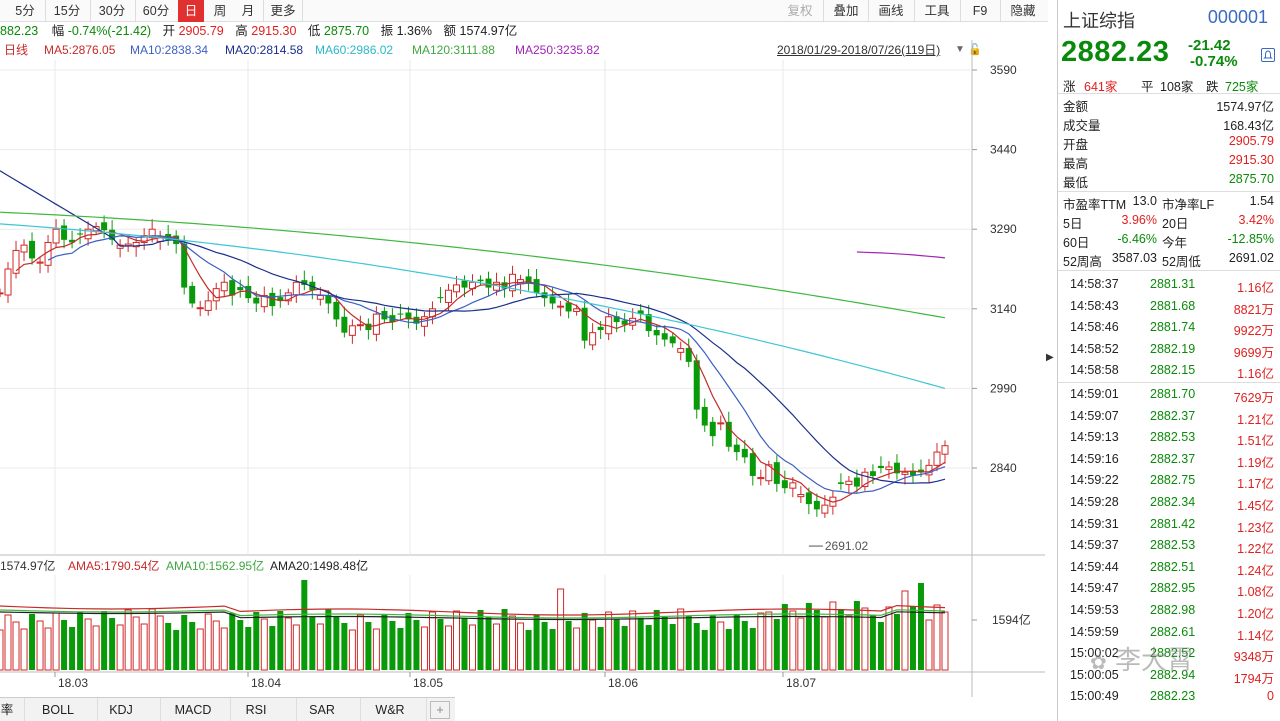 The height and width of the screenshot is (721, 1280). What do you see at coordinates (1076, 145) in the screenshot?
I see `quote-row-label: 开盘` at bounding box center [1076, 145].